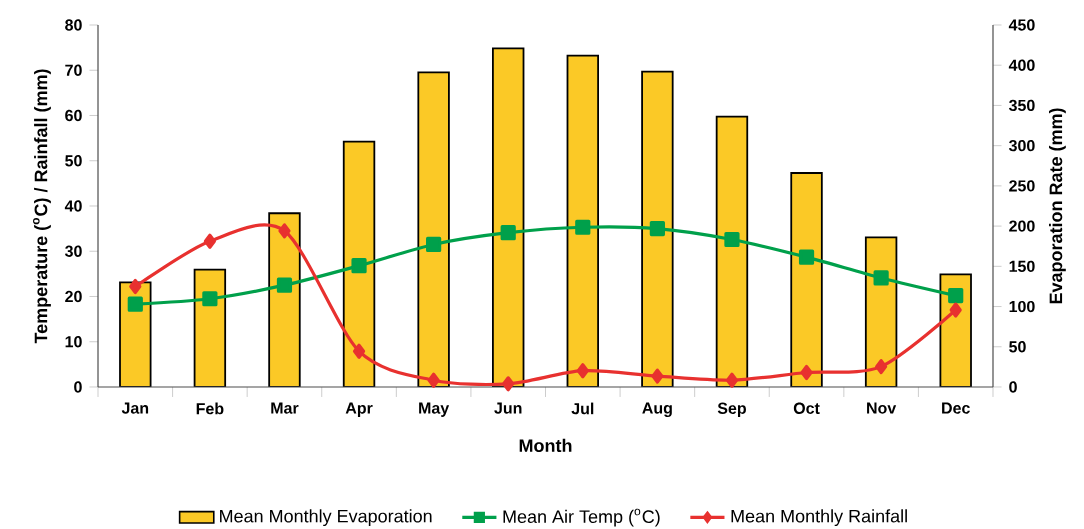 The width and height of the screenshot is (1084, 529). What do you see at coordinates (956, 408) in the screenshot?
I see `x-tick-label: Dec` at bounding box center [956, 408].